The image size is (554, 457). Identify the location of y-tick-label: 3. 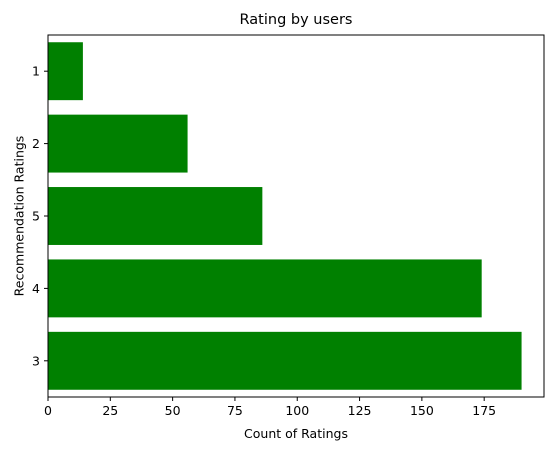
(36, 360).